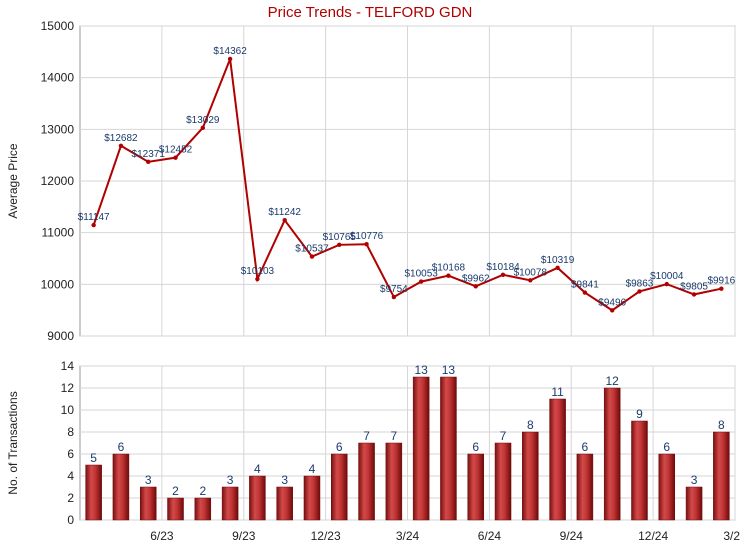 This screenshot has height=550, width=740. What do you see at coordinates (421, 274) in the screenshot?
I see `price-data-label: $10053` at bounding box center [421, 274].